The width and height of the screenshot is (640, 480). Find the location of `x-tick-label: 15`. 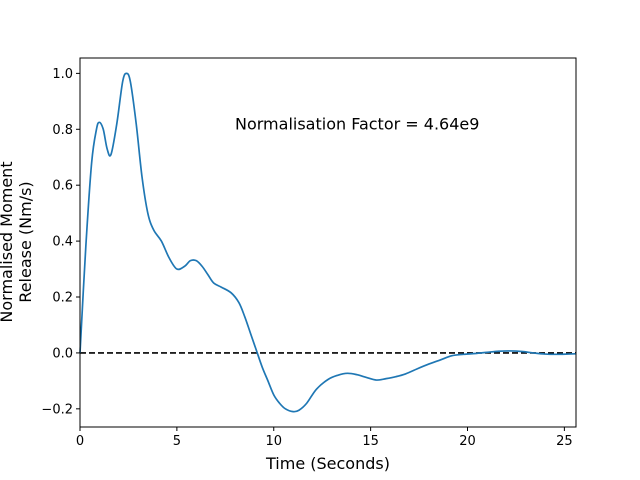

x-tick-label: 15 is located at coordinates (370, 441).